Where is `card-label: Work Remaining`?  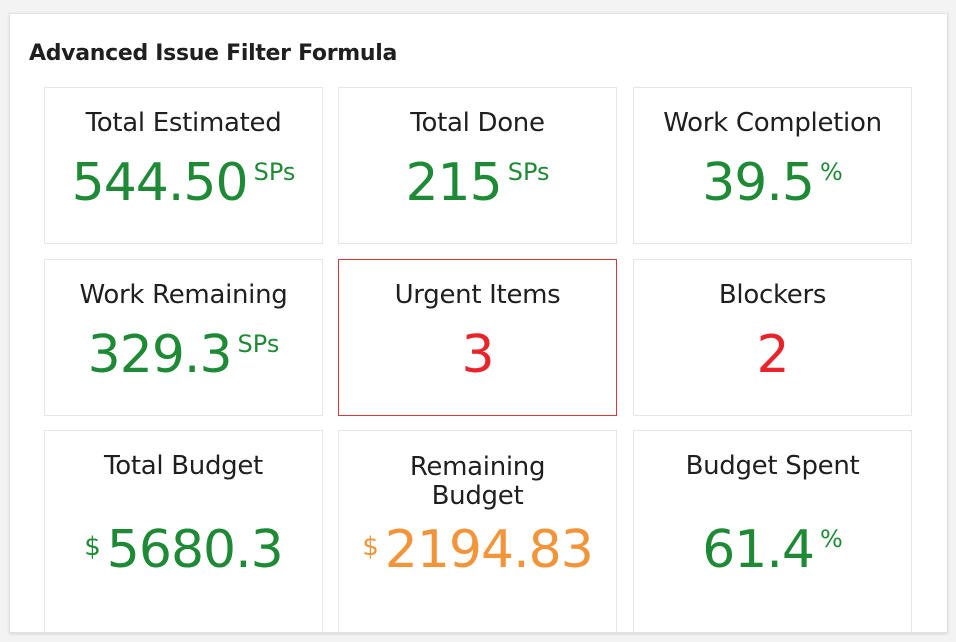 card-label: Work Remaining is located at coordinates (183, 295).